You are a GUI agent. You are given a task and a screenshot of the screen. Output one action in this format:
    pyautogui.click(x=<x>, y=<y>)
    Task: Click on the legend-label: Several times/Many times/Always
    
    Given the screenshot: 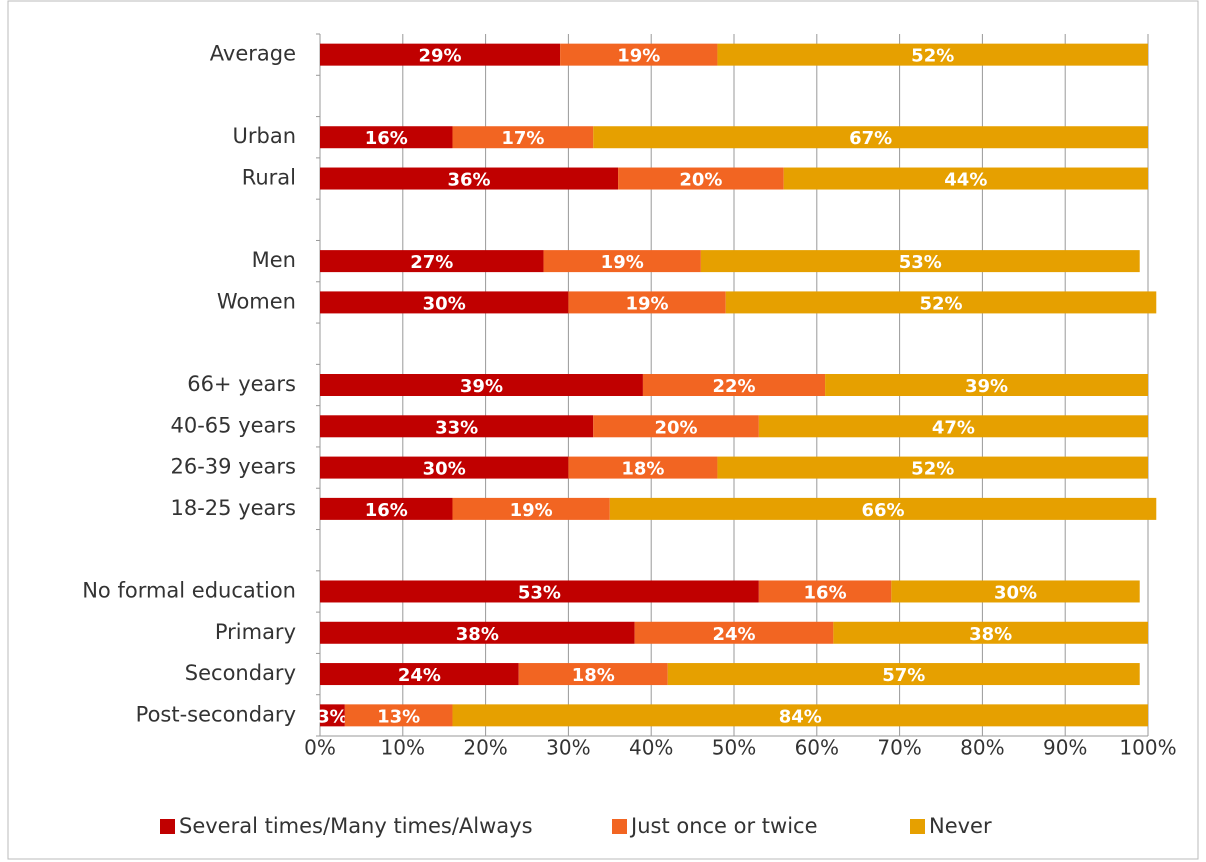 What is the action you would take?
    pyautogui.click(x=356, y=826)
    